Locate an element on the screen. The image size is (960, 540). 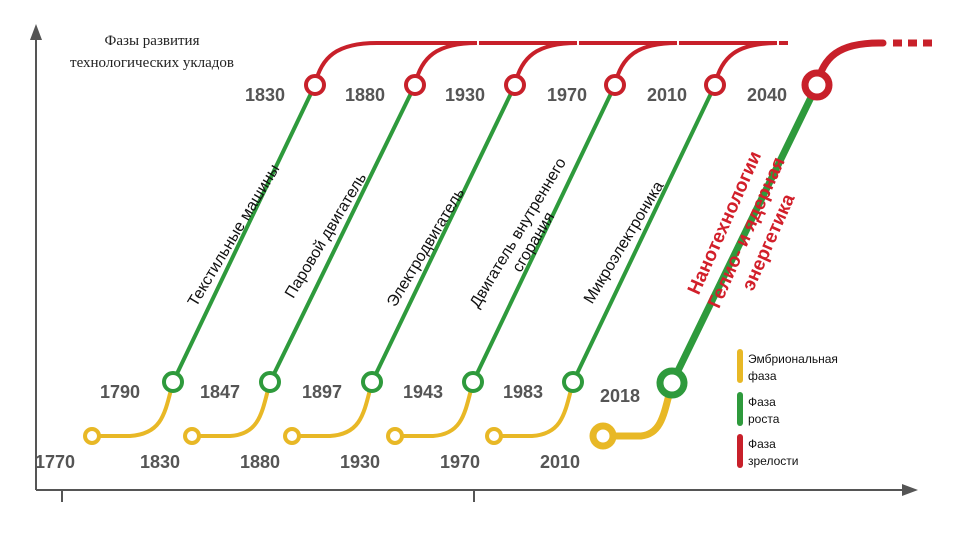
technology-label: Паровой двигатель is located at coordinates (326, 235).